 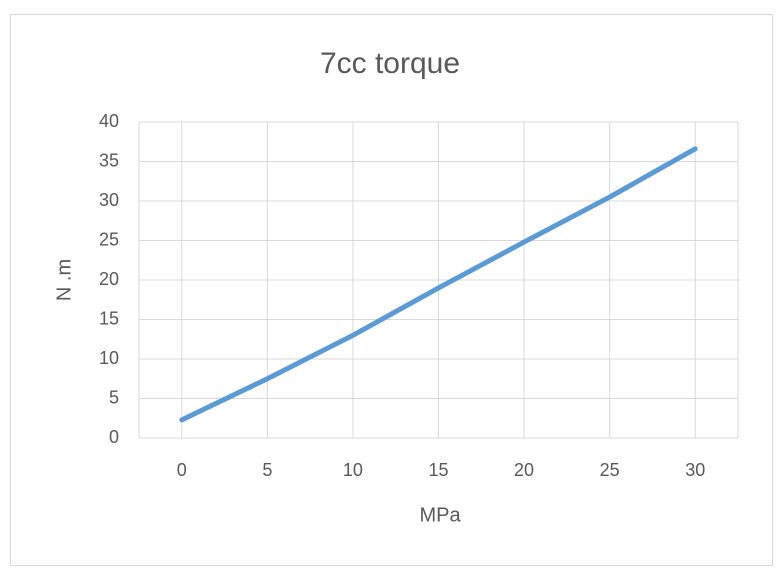 I want to click on x-tick-label: 0, so click(x=182, y=470).